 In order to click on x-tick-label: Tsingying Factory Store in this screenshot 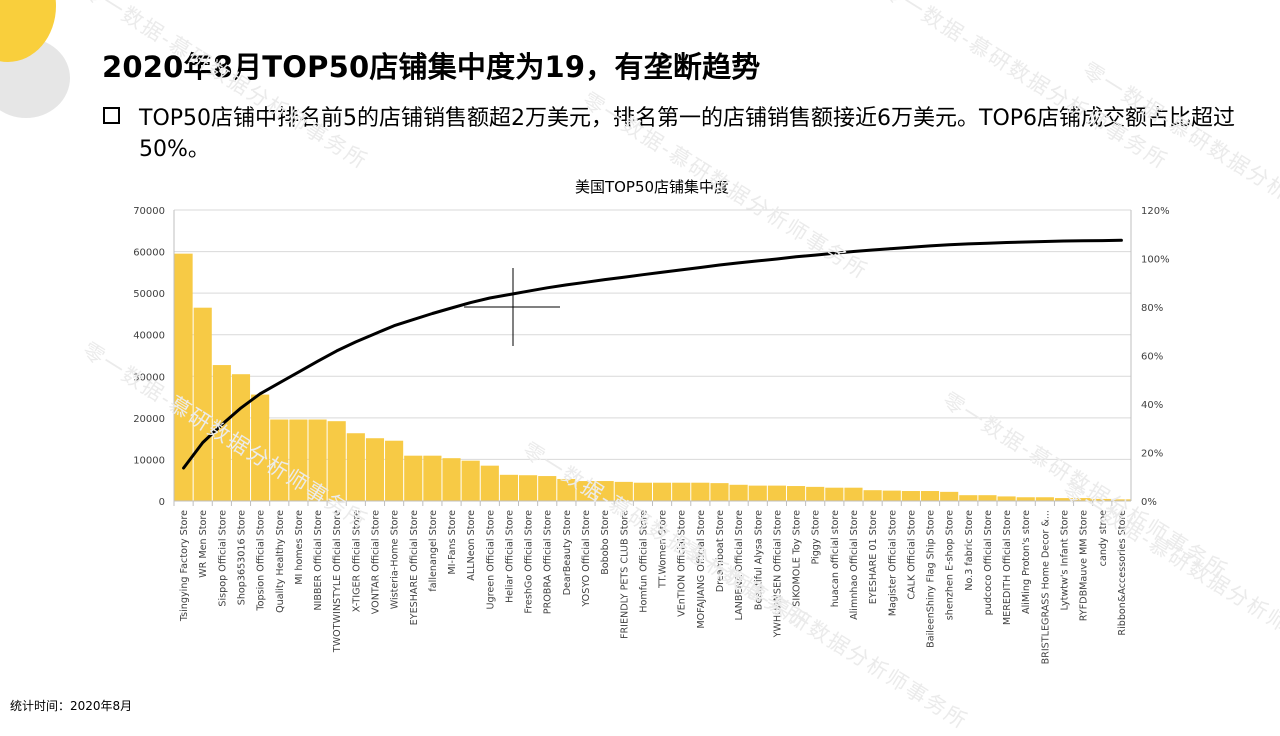, I will do `click(184, 566)`.